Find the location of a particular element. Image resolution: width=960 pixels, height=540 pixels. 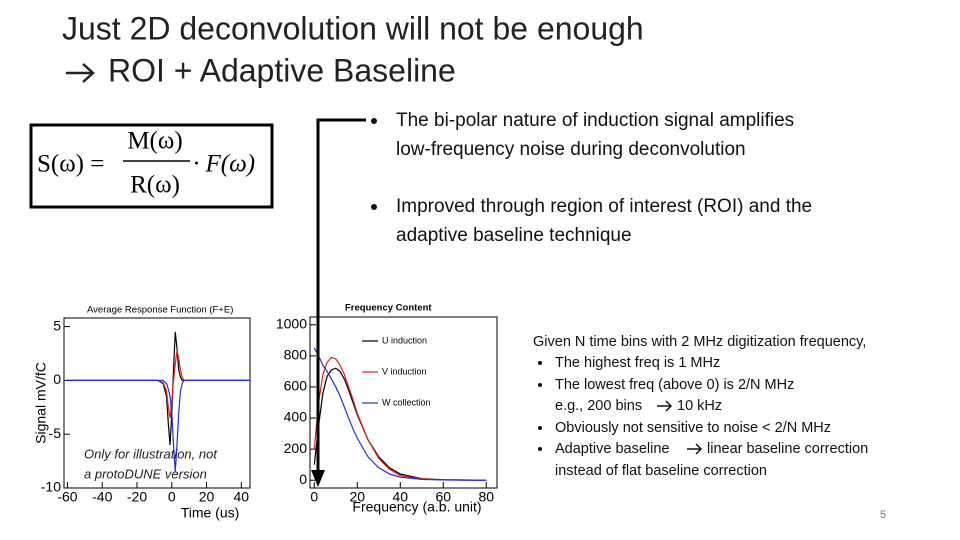

pointer-arrow is located at coordinates (338, 302).